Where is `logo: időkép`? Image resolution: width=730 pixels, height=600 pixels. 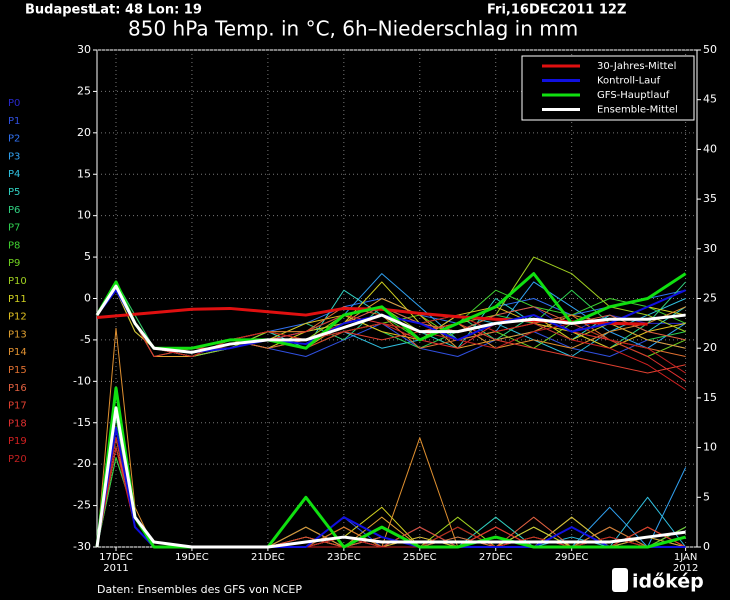 logo: időkép is located at coordinates (668, 582).